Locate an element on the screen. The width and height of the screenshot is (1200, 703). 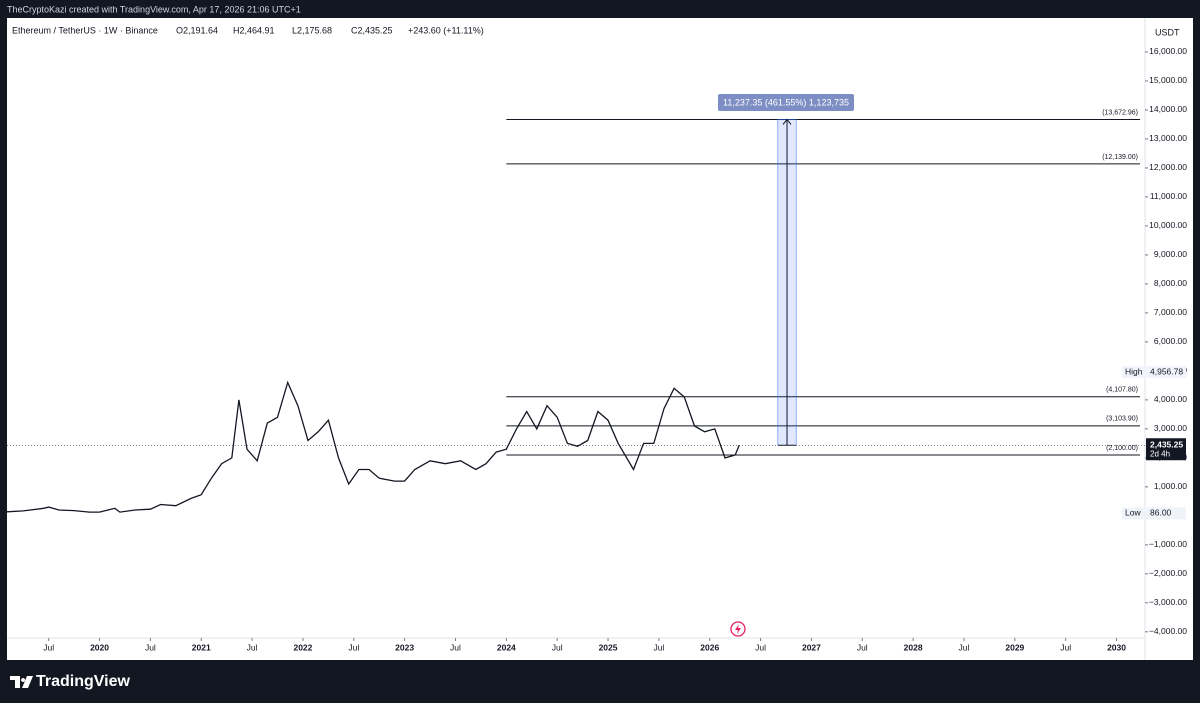
high-box is located at coordinates (1154, 372).